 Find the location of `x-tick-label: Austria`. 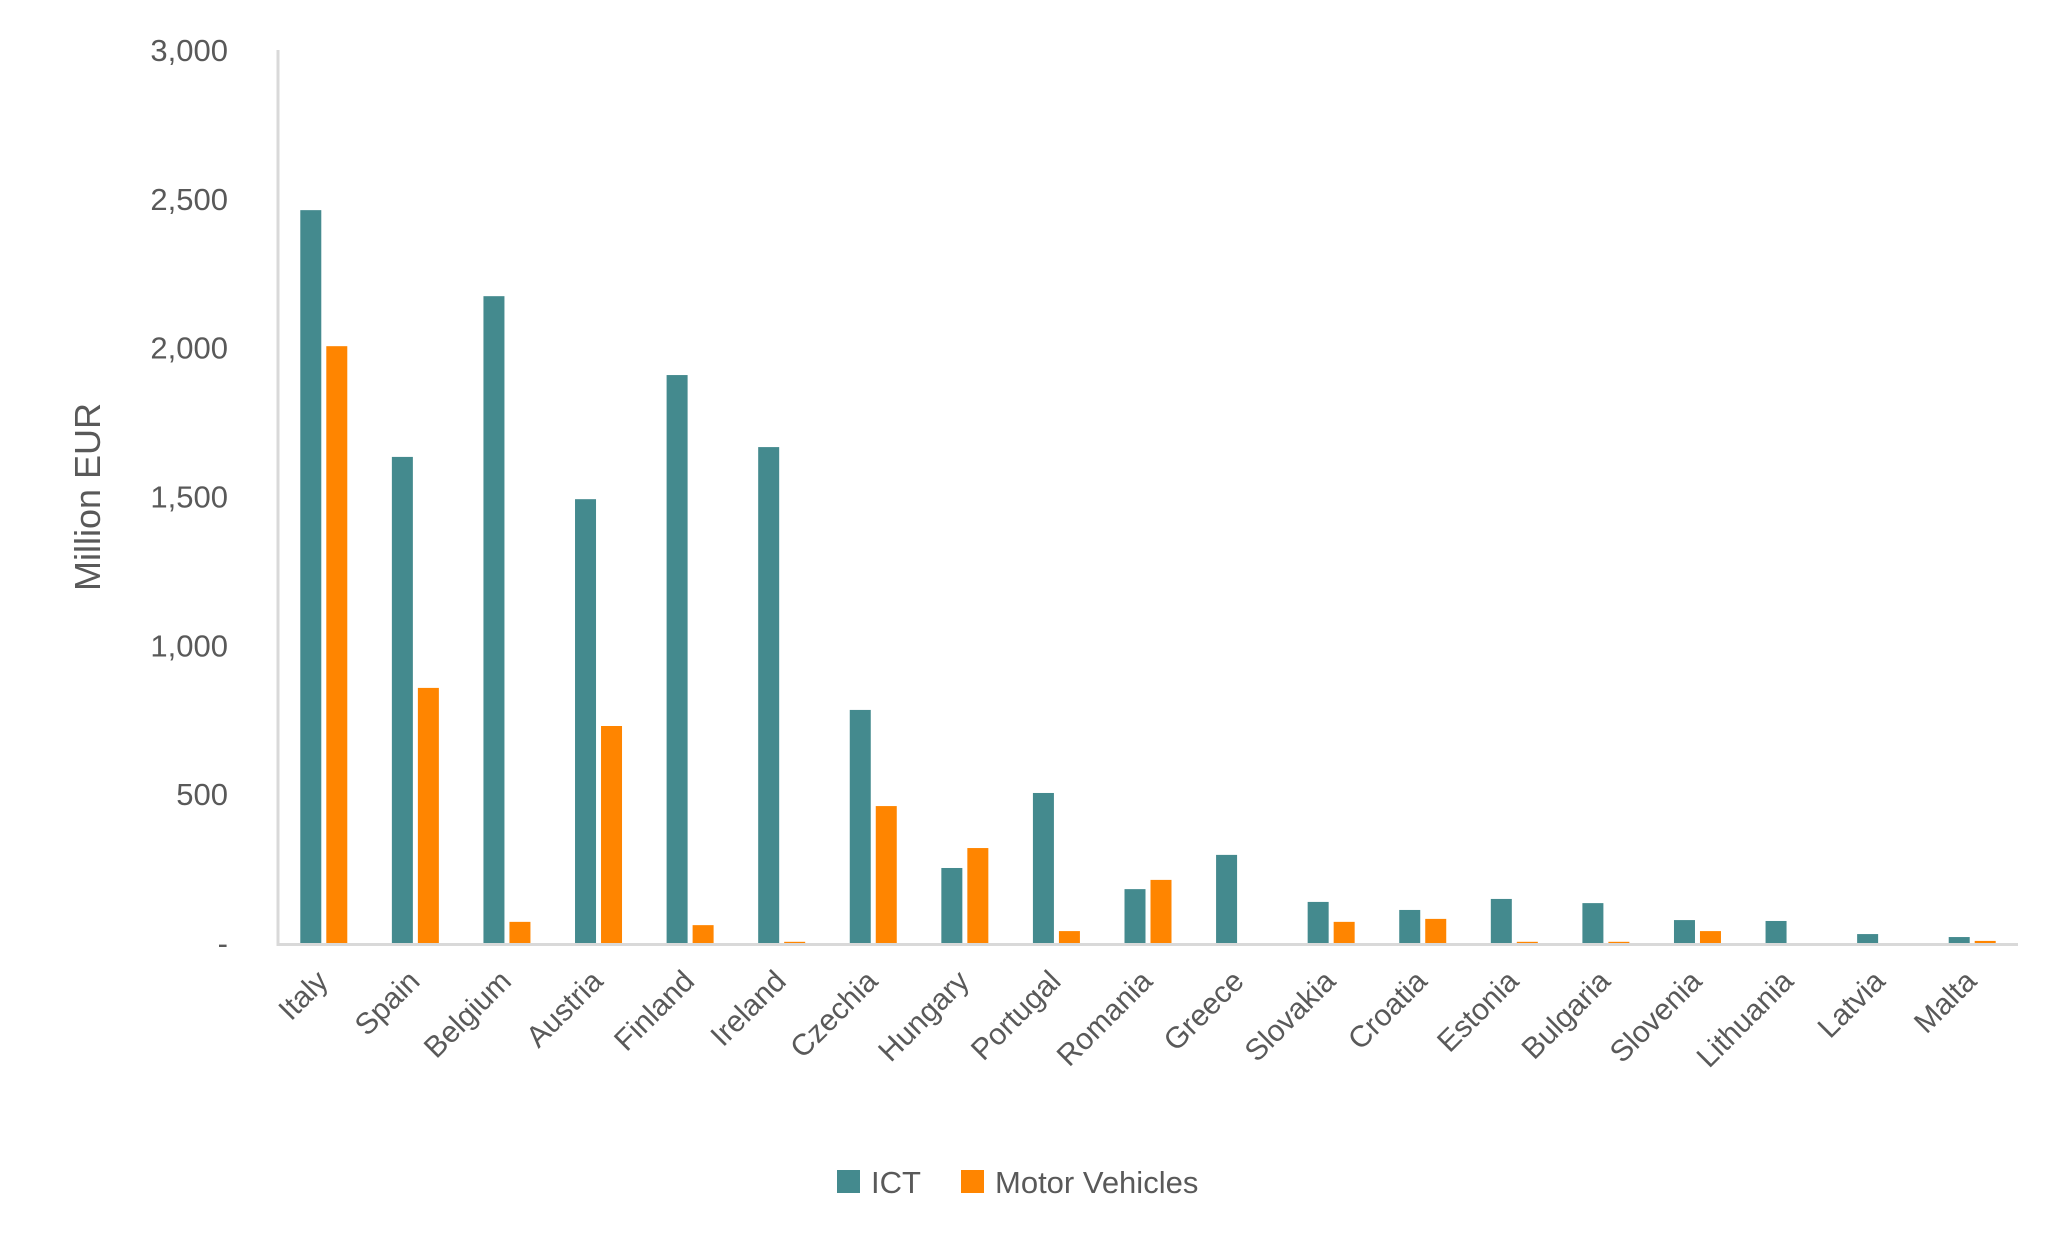

x-tick-label: Austria is located at coordinates (565, 1009).